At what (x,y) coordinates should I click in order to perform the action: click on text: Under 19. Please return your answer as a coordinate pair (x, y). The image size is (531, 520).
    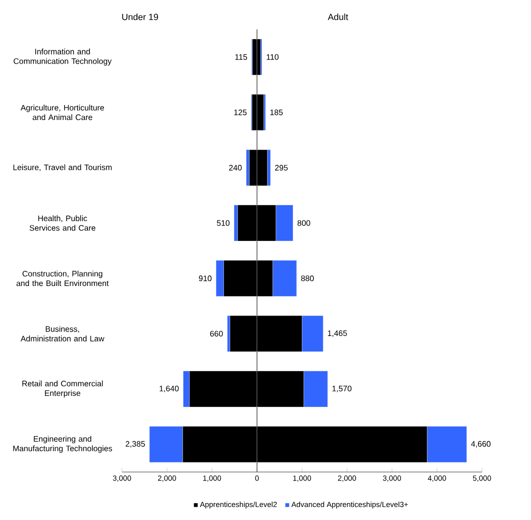
    Looking at the image, I should click on (140, 17).